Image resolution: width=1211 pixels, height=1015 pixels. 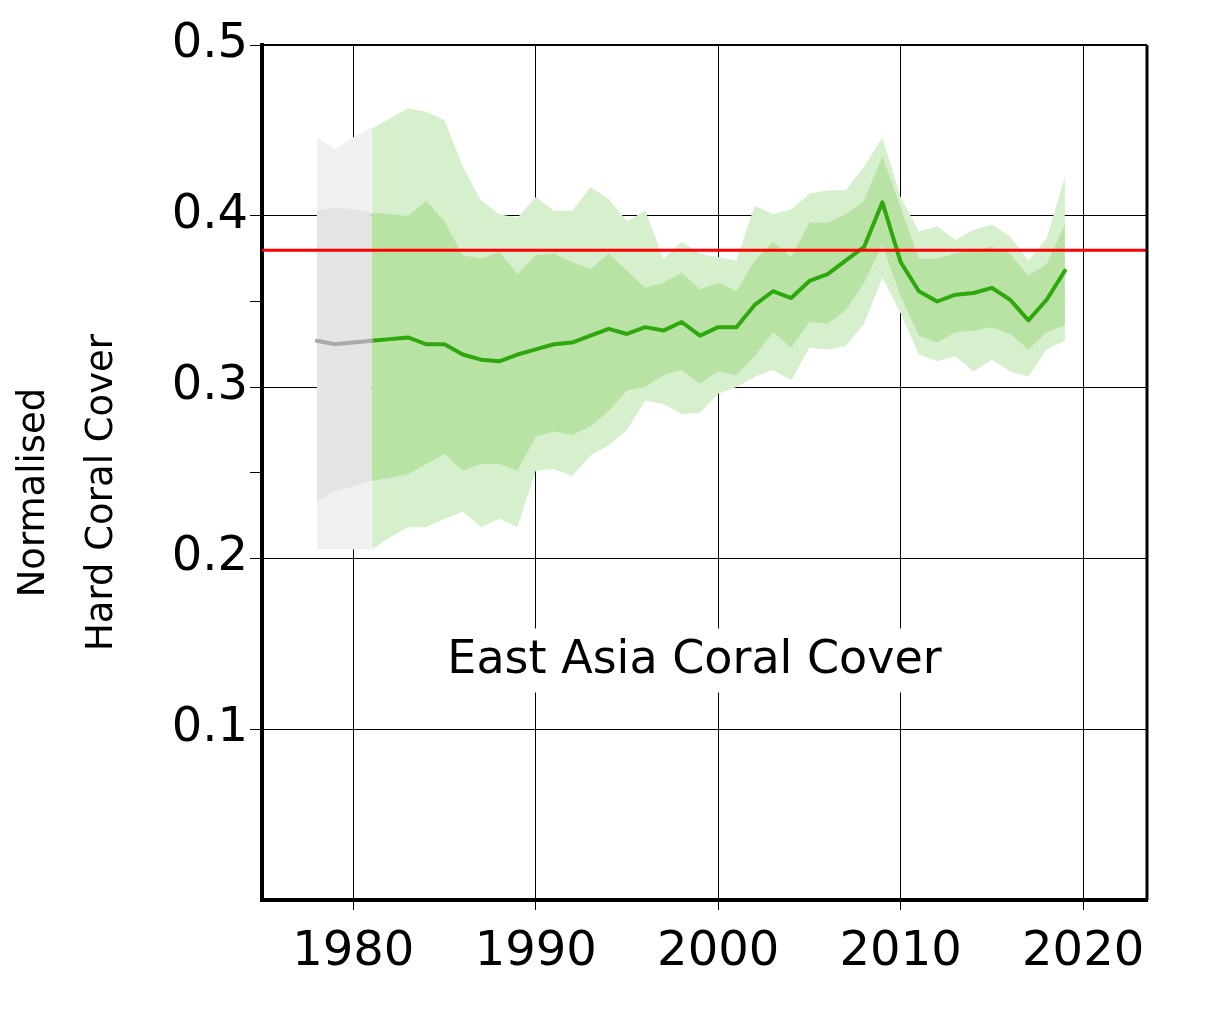 What do you see at coordinates (353, 948) in the screenshot?
I see `x-tick-label: 1980` at bounding box center [353, 948].